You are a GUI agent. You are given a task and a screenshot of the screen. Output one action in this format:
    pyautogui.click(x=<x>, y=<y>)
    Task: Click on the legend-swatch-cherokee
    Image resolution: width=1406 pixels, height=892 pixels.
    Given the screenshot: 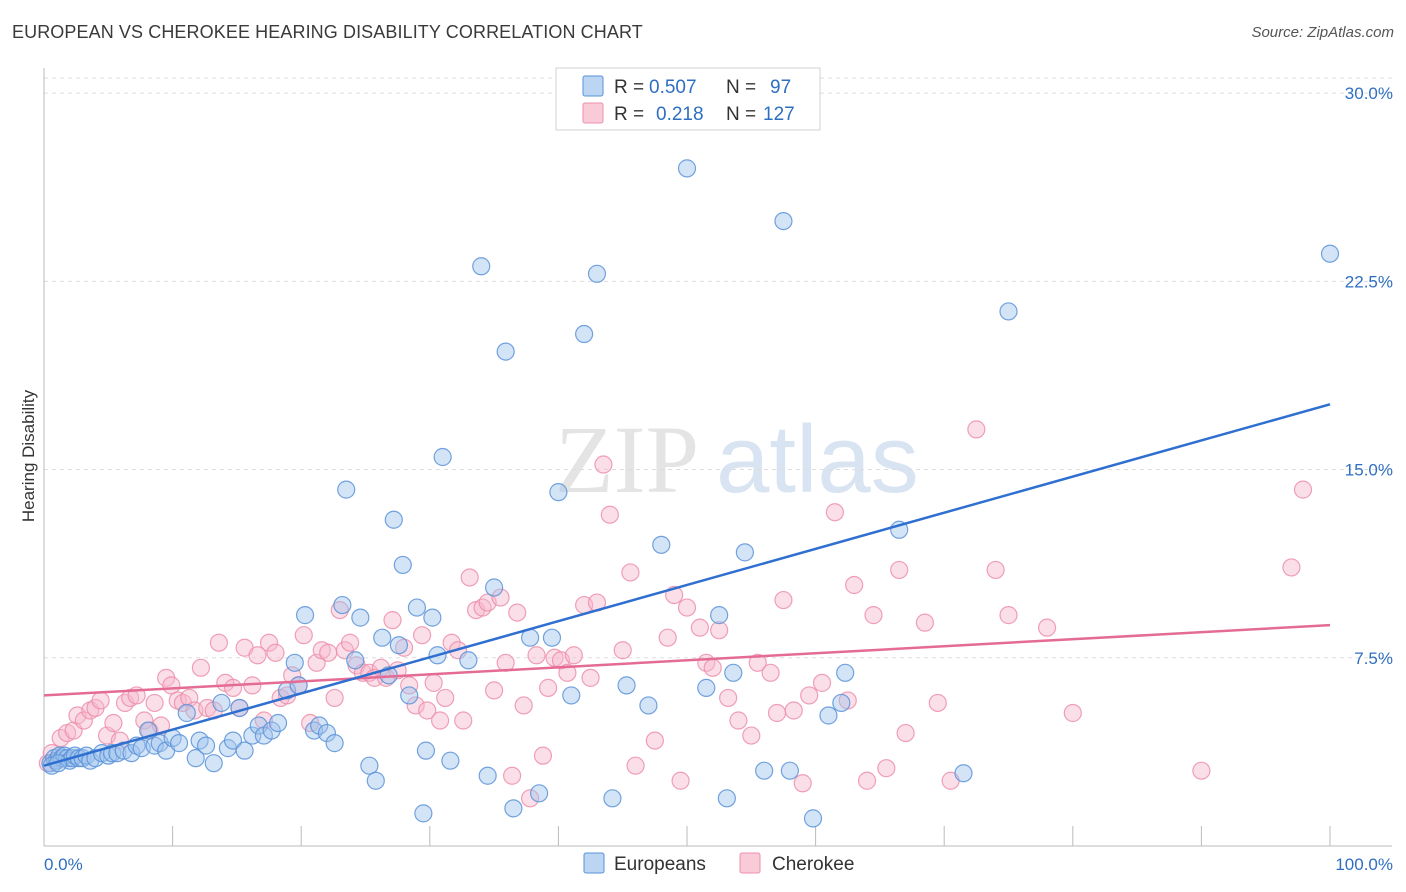 What is the action you would take?
    pyautogui.click(x=593, y=113)
    